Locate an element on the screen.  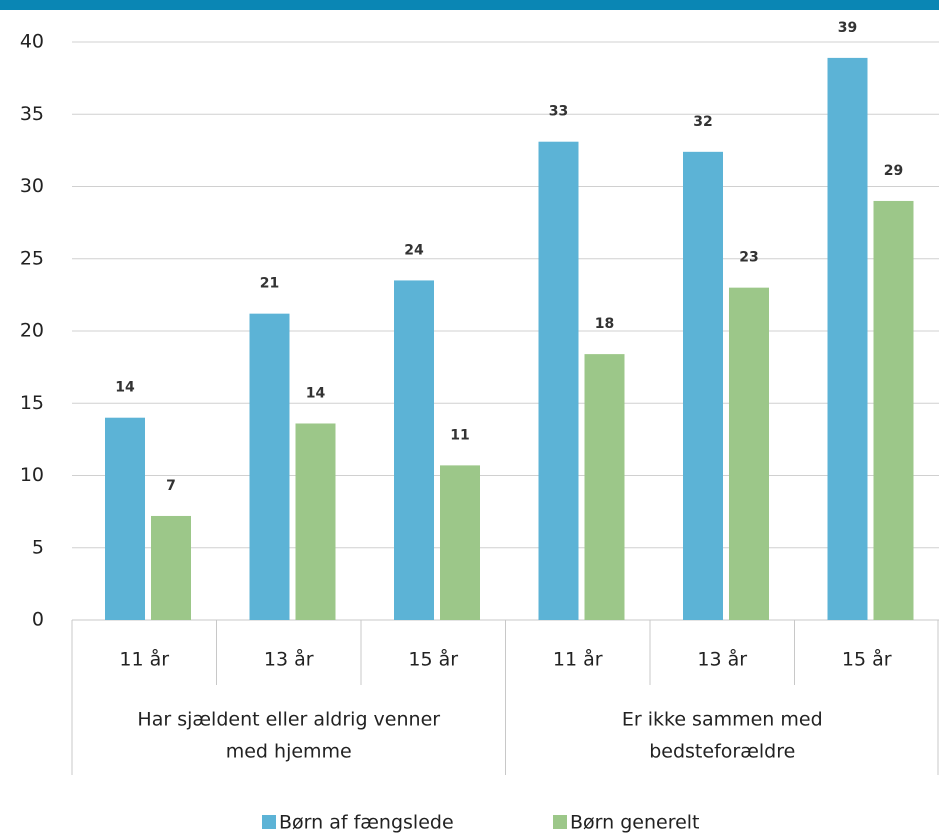
data-label: 33 is located at coordinates (558, 112).